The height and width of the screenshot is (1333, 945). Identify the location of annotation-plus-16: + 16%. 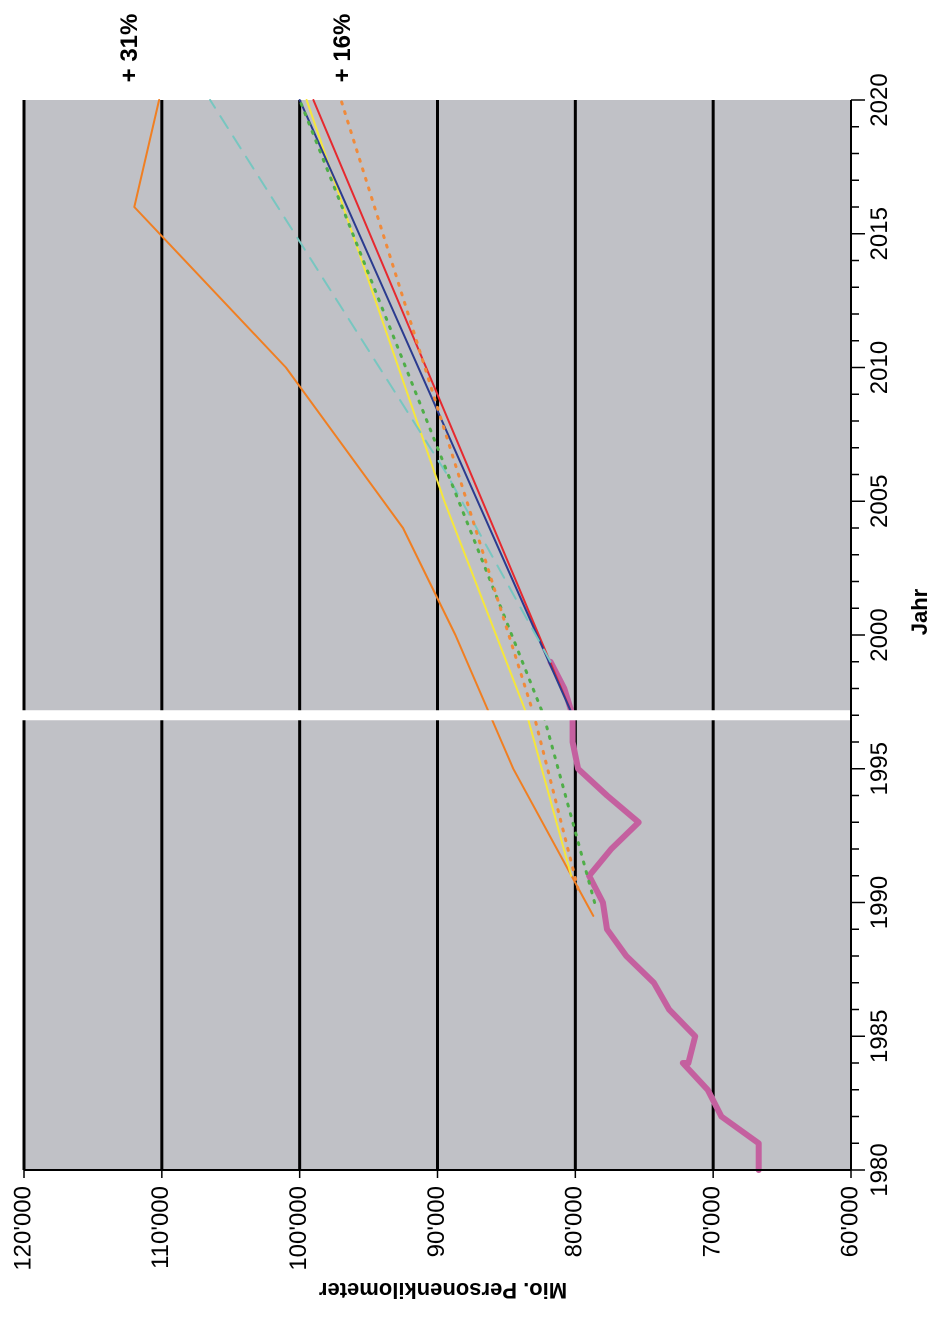
(342, 48).